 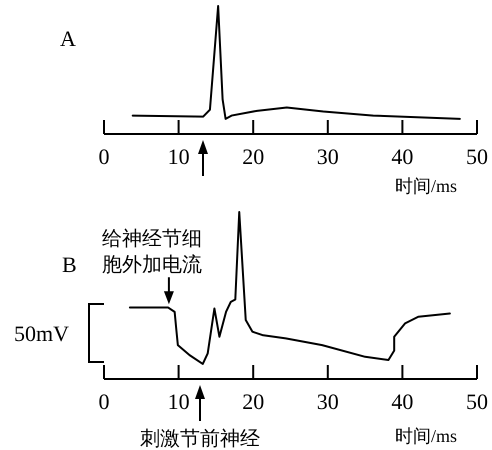 What do you see at coordinates (42, 333) in the screenshot?
I see `text: 50mV` at bounding box center [42, 333].